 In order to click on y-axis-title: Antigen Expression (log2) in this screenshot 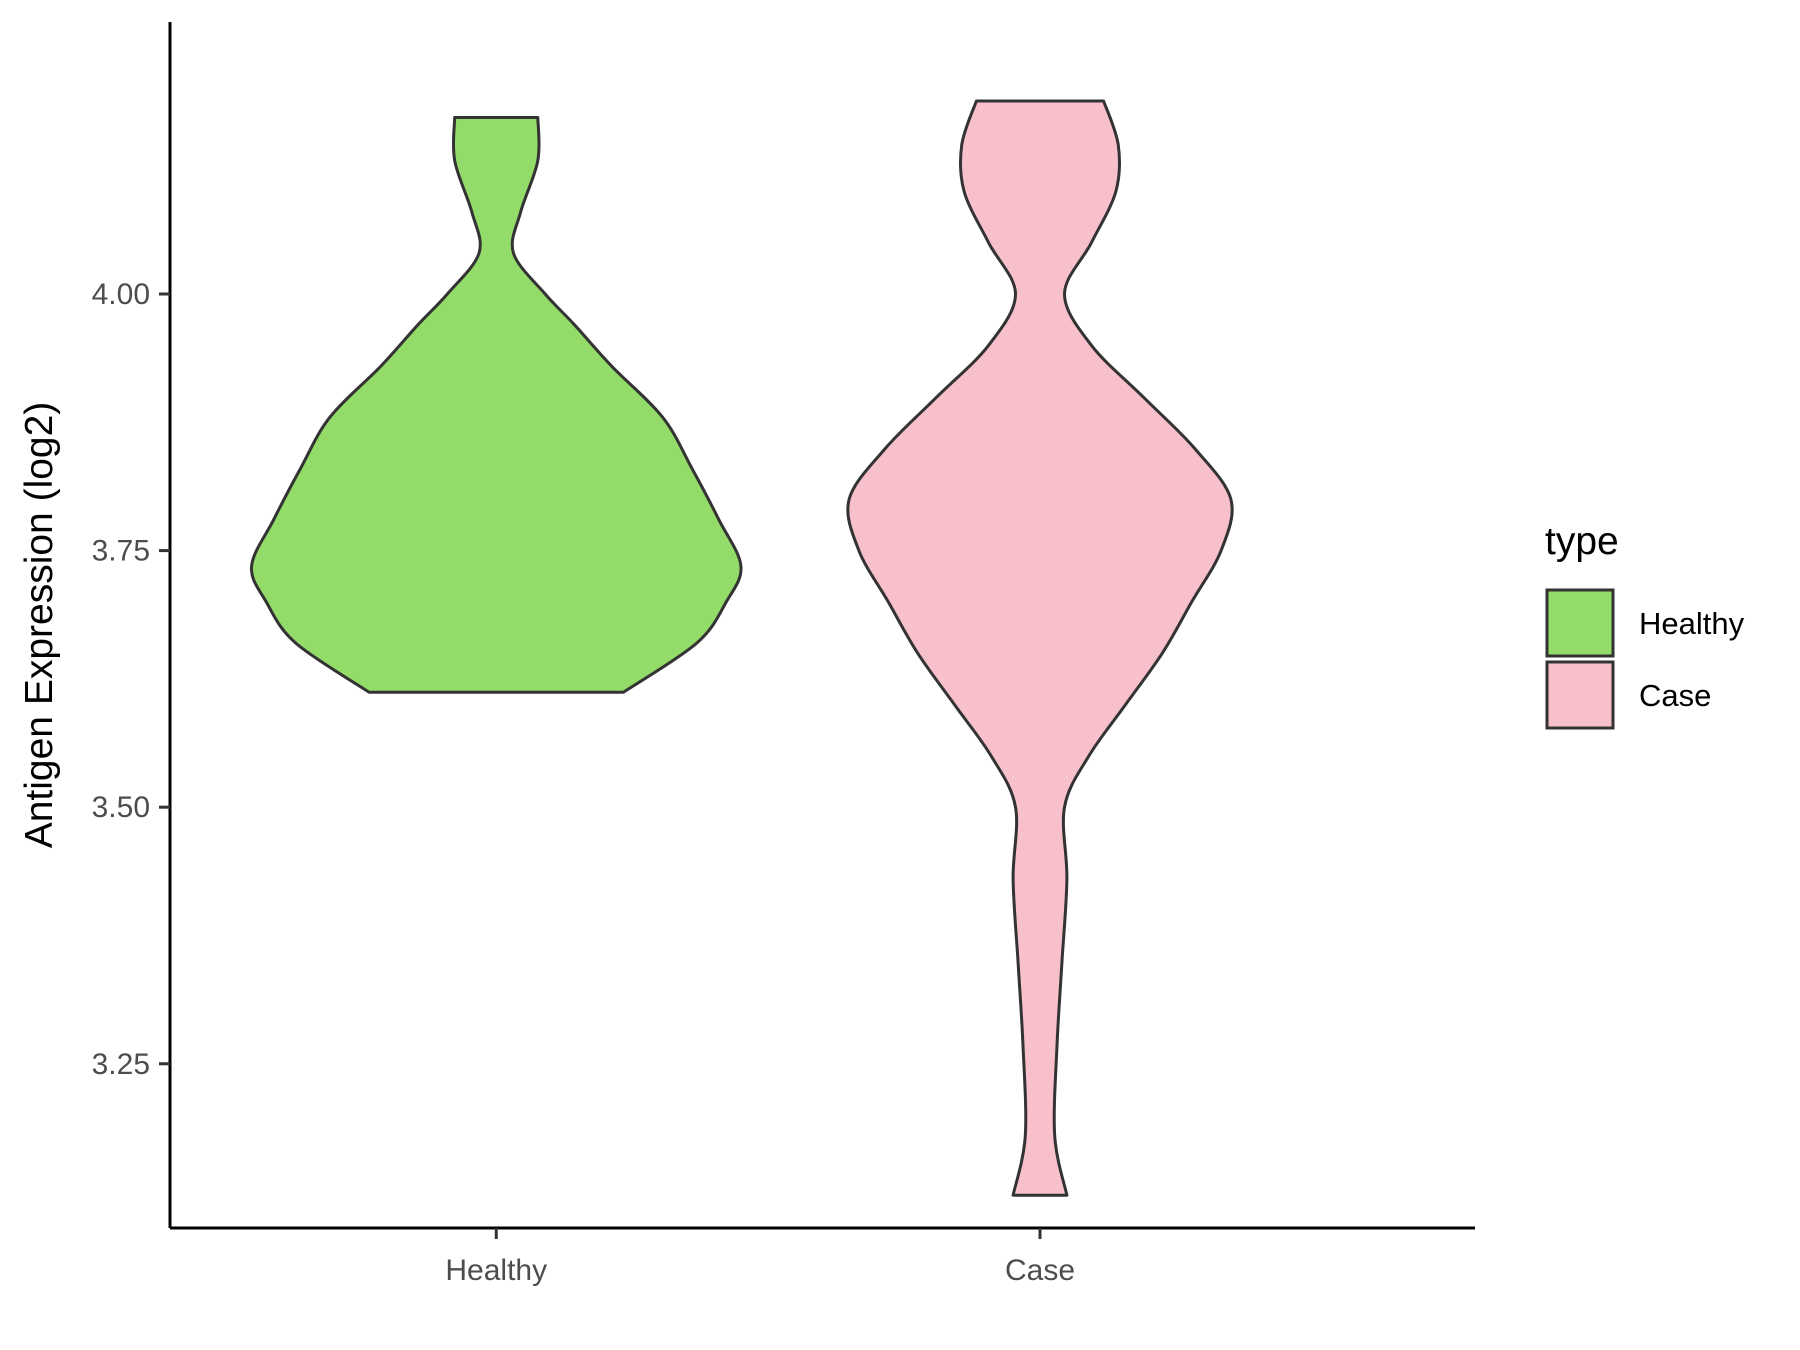, I will do `click(39, 625)`.